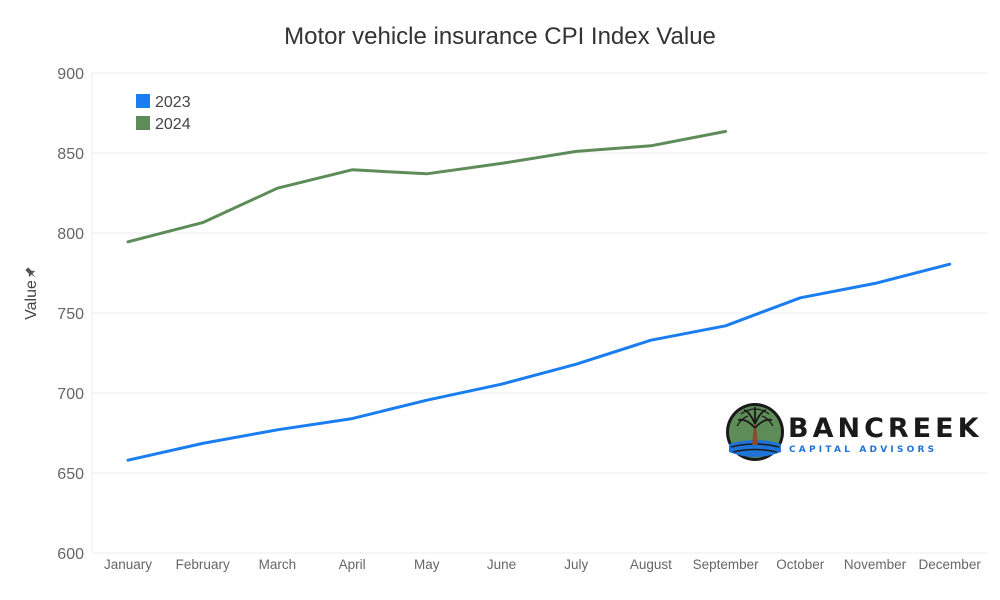  I want to click on x-tick-label: May, so click(427, 564).